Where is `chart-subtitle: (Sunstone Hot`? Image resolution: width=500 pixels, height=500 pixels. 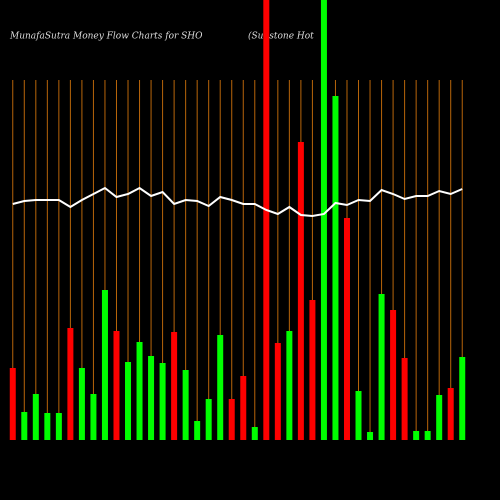 chart-subtitle: (Sunstone Hot is located at coordinates (281, 36).